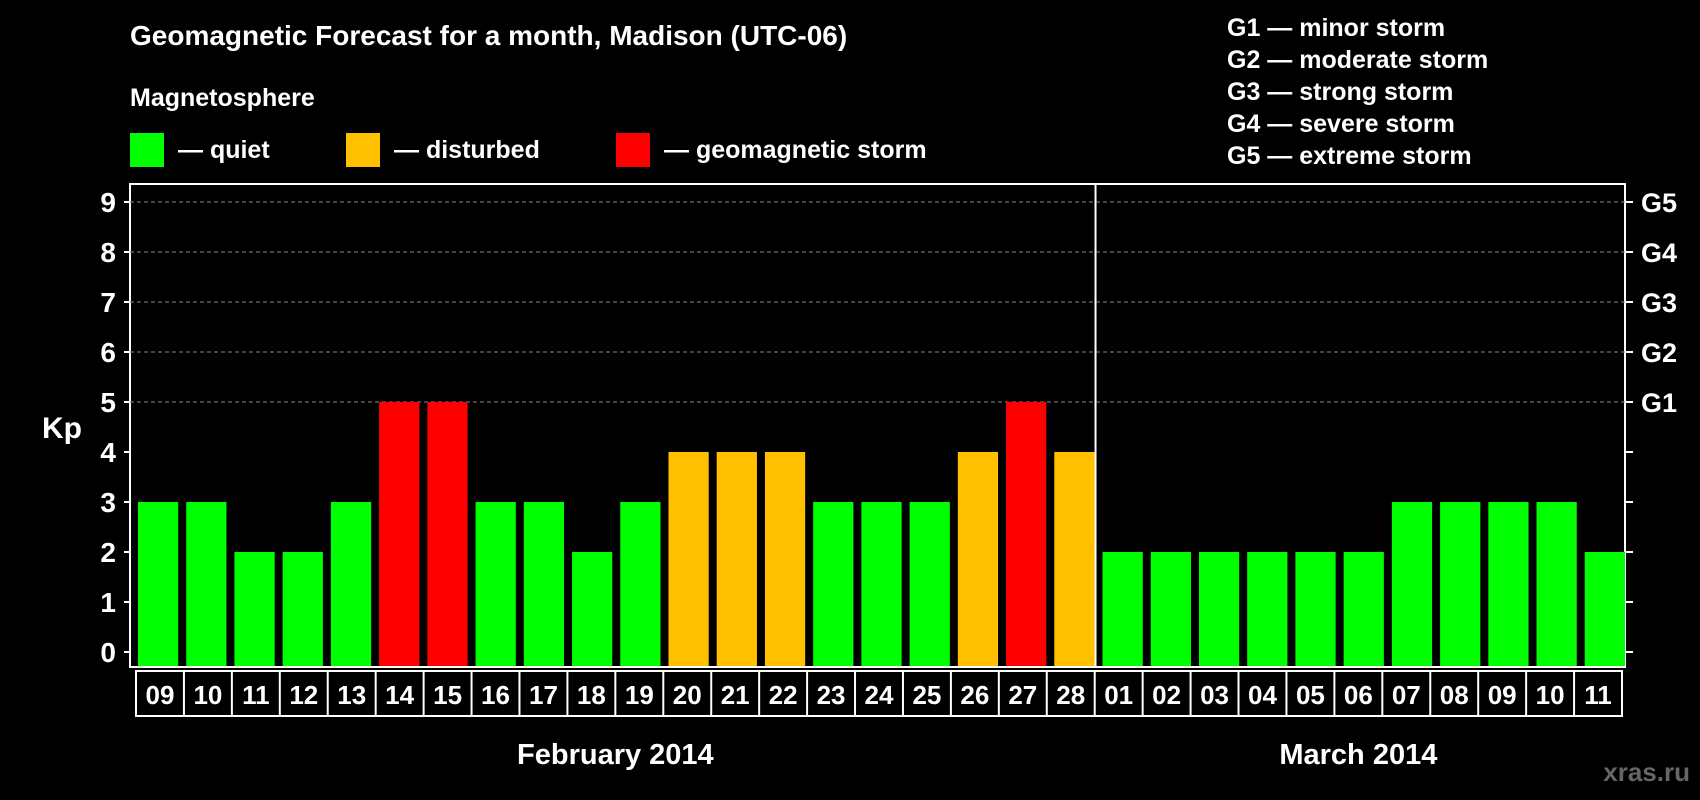 This screenshot has height=800, width=1700. What do you see at coordinates (108, 352) in the screenshot?
I see `y-tick-label-6: 6` at bounding box center [108, 352].